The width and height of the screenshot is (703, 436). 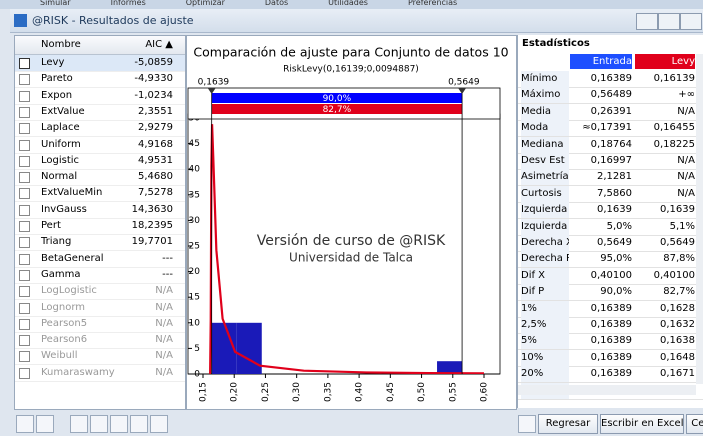 I want to click on list-row: Pearson5 N/A, so click(x=100, y=324).